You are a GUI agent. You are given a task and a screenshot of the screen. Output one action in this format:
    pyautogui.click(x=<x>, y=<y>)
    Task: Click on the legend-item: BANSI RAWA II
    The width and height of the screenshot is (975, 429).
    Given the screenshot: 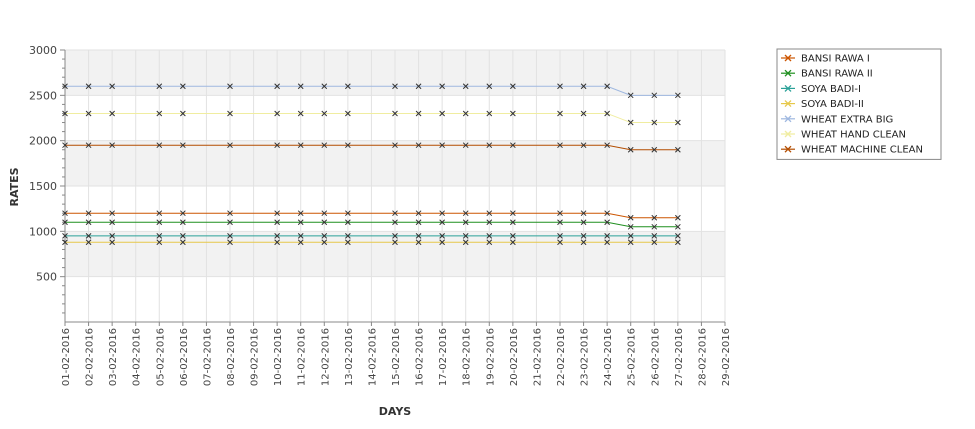 What is the action you would take?
    pyautogui.click(x=827, y=74)
    